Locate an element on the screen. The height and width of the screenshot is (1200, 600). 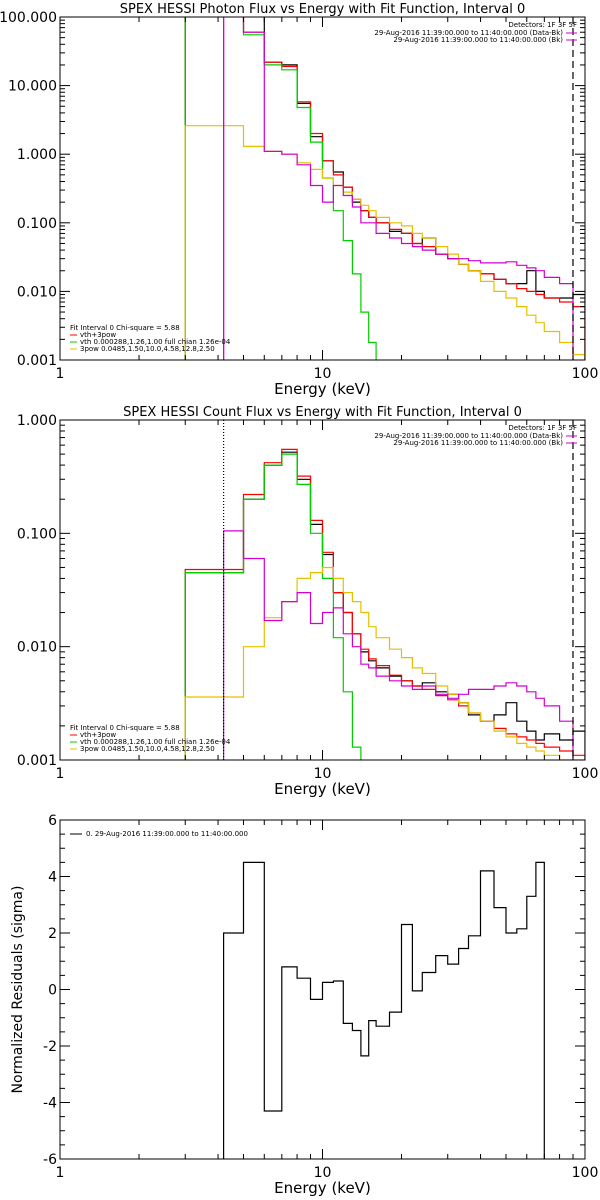
y-tick-label: 0 is located at coordinates (52, 991).